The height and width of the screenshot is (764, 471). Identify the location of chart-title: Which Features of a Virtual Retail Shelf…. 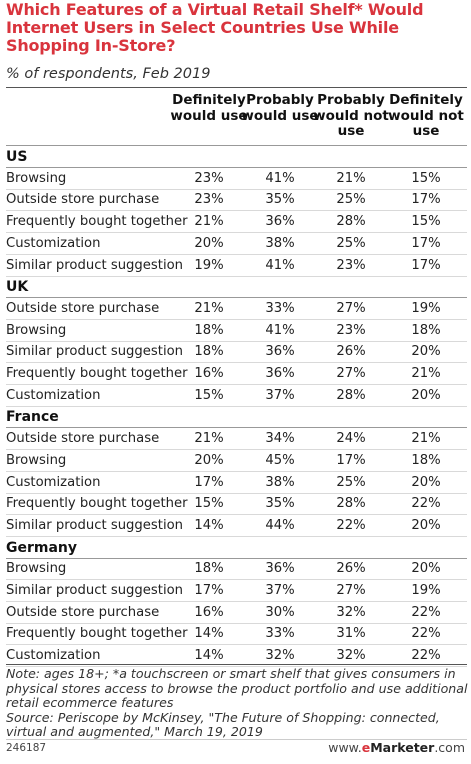
(215, 27).